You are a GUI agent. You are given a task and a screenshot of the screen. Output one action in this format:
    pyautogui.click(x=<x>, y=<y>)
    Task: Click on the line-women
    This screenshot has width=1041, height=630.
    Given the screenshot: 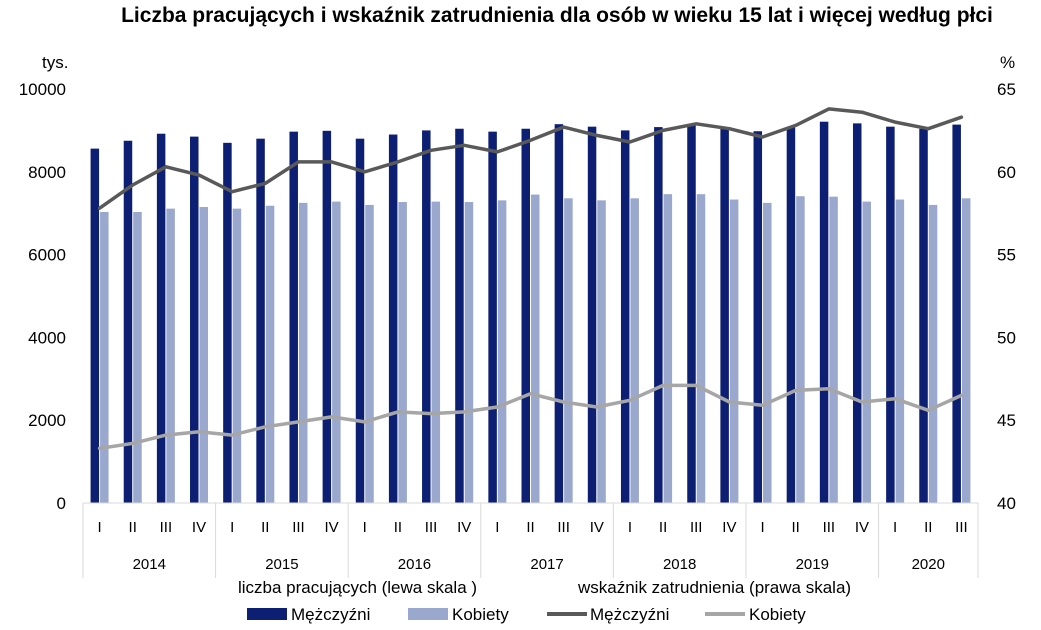 What is the action you would take?
    pyautogui.click(x=530, y=417)
    